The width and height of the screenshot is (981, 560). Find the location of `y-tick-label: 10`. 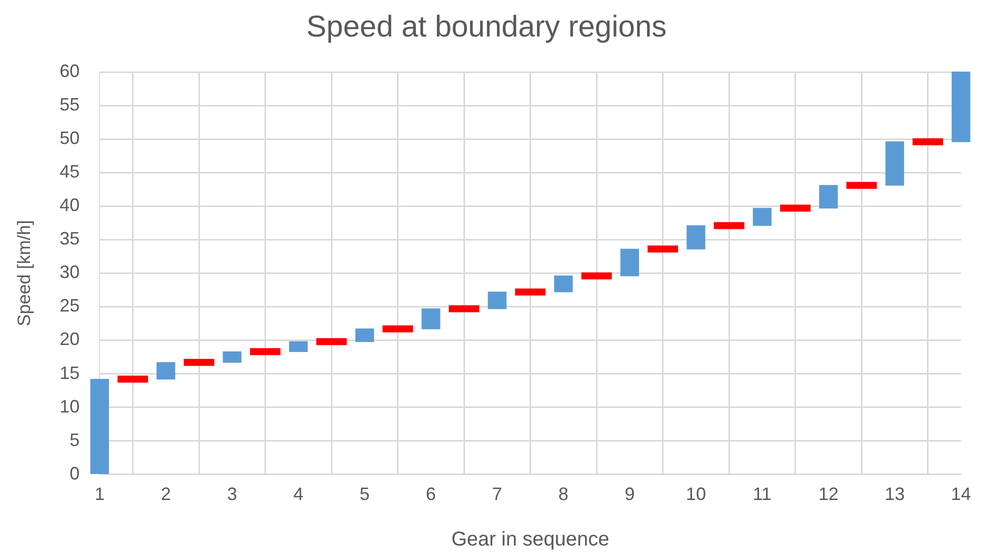

y-tick-label: 10 is located at coordinates (70, 406).